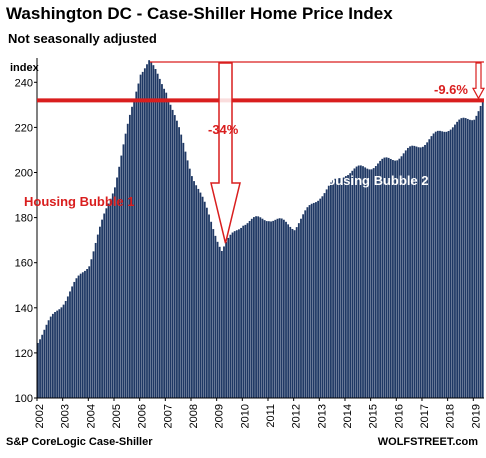 The width and height of the screenshot is (486, 458). I want to click on x-tick-label: 2011, so click(271, 416).